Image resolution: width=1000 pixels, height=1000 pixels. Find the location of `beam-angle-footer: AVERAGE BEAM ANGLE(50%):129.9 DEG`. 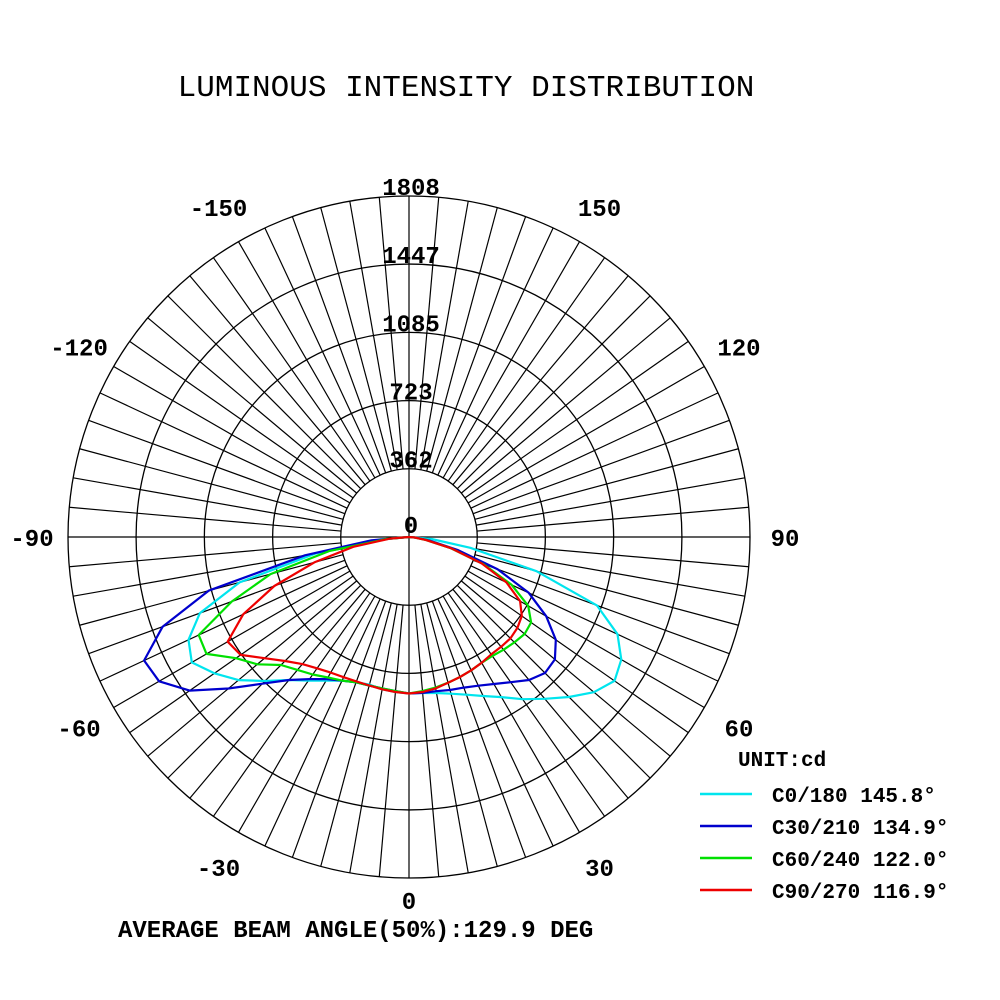

beam-angle-footer: AVERAGE BEAM ANGLE(50%):129.9 DEG is located at coordinates (355, 931).